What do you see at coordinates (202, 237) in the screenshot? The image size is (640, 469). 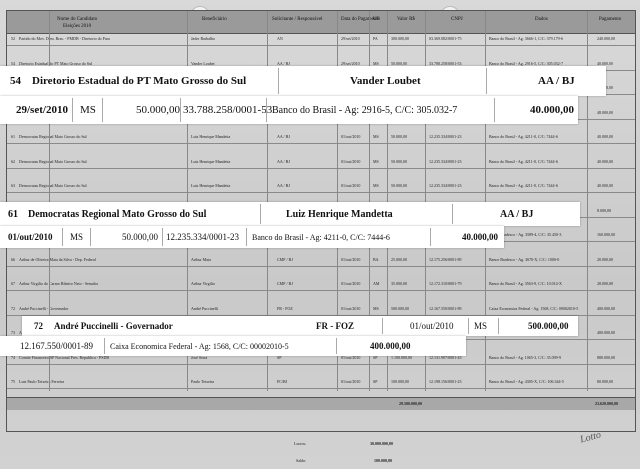 I see `callout-cnpj: 12.235.334/0001-23` at bounding box center [202, 237].